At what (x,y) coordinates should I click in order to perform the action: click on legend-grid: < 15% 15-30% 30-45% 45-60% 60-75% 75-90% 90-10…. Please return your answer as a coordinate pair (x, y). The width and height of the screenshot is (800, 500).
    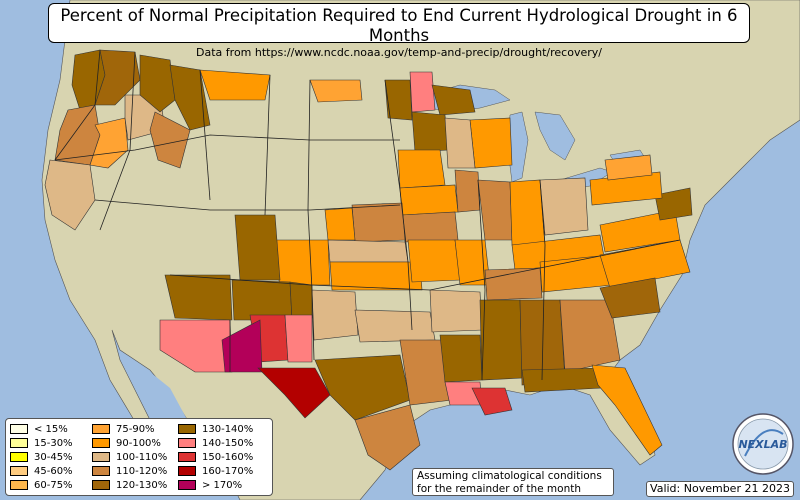
    Looking at the image, I should click on (139, 457).